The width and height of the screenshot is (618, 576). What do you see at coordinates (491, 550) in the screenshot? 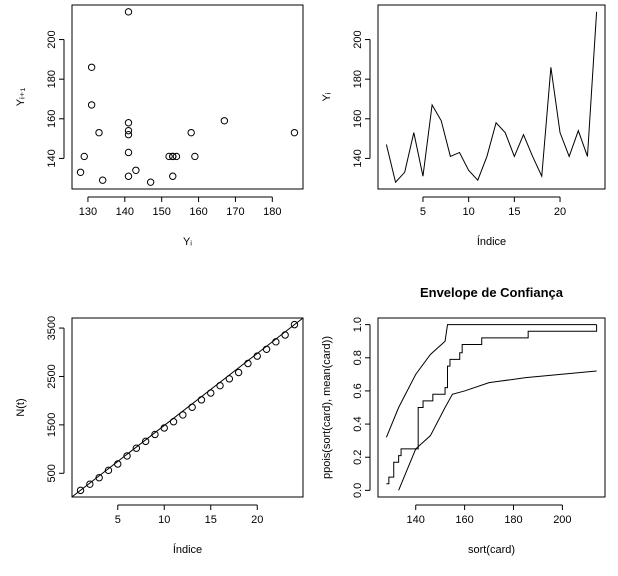
I see `x-axis-label: sort(card)` at bounding box center [491, 550].